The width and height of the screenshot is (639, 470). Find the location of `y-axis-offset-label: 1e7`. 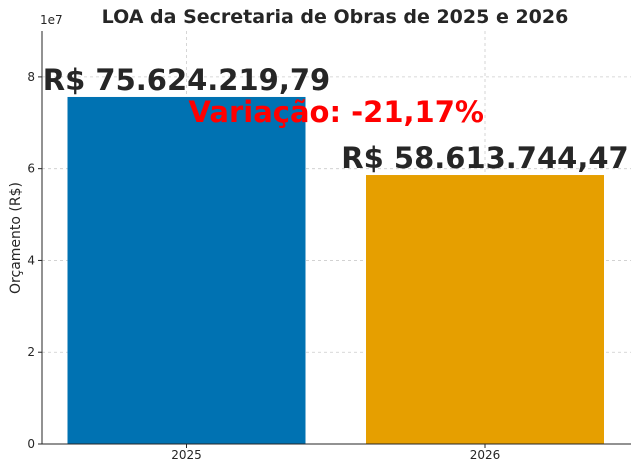

y-axis-offset-label: 1e7 is located at coordinates (51, 20).